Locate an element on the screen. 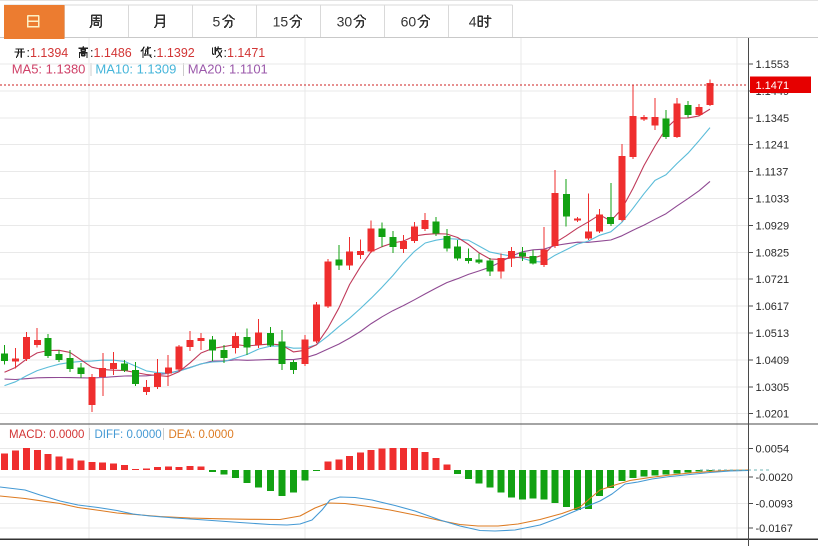 The image size is (818, 546). svg-text: 1.1033 is located at coordinates (773, 200).